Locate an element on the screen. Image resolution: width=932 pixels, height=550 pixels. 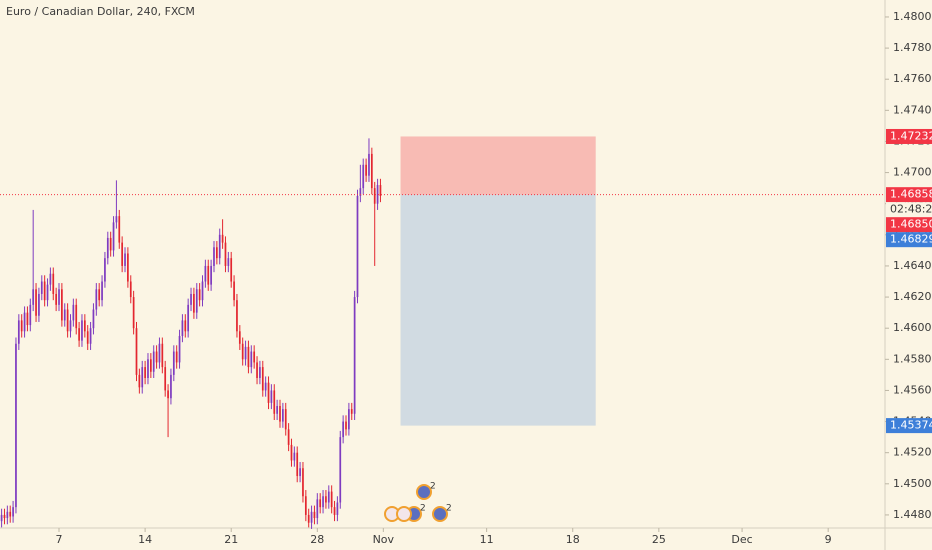
y-tick-label: 1.44800 is located at coordinates (912, 514).